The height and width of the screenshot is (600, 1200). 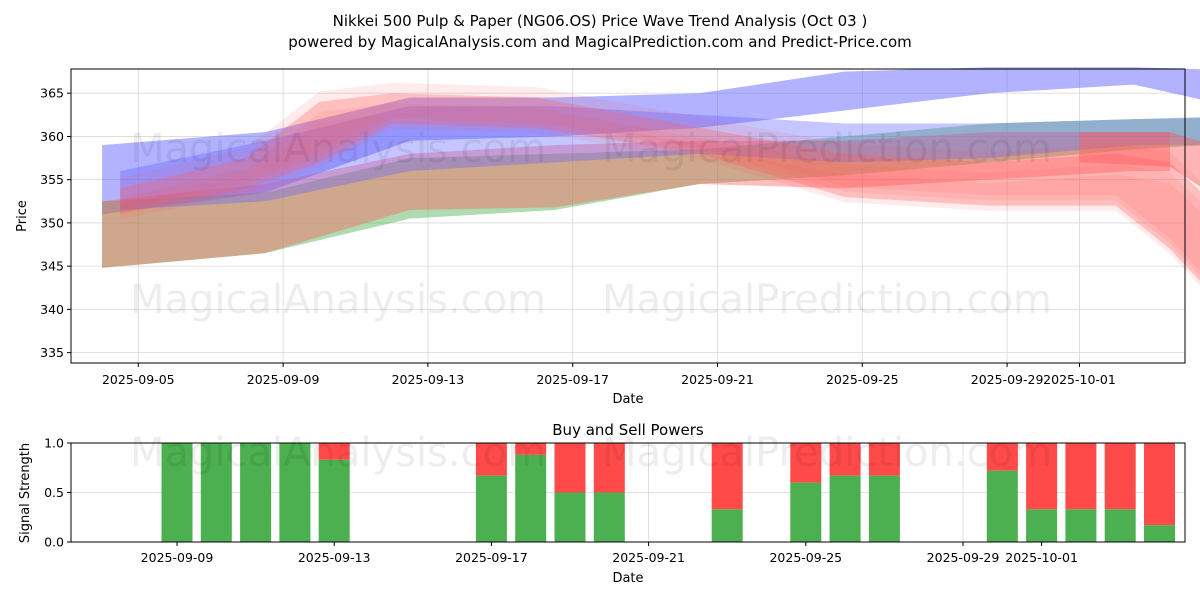 I want to click on y-tick-label: 340, so click(x=52, y=309).